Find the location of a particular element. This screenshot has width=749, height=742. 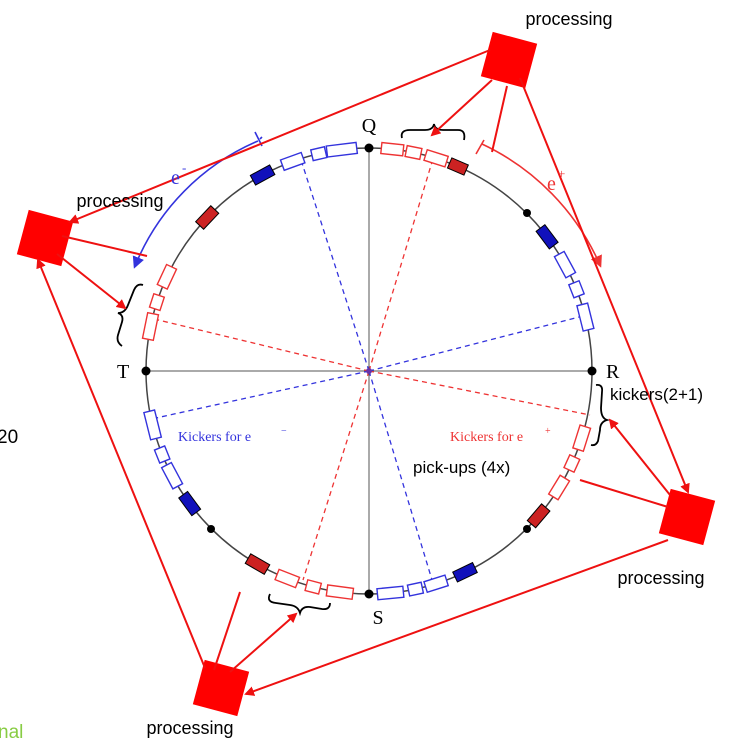

kickers-electron-label: Kickers for e − is located at coordinates (232, 435).